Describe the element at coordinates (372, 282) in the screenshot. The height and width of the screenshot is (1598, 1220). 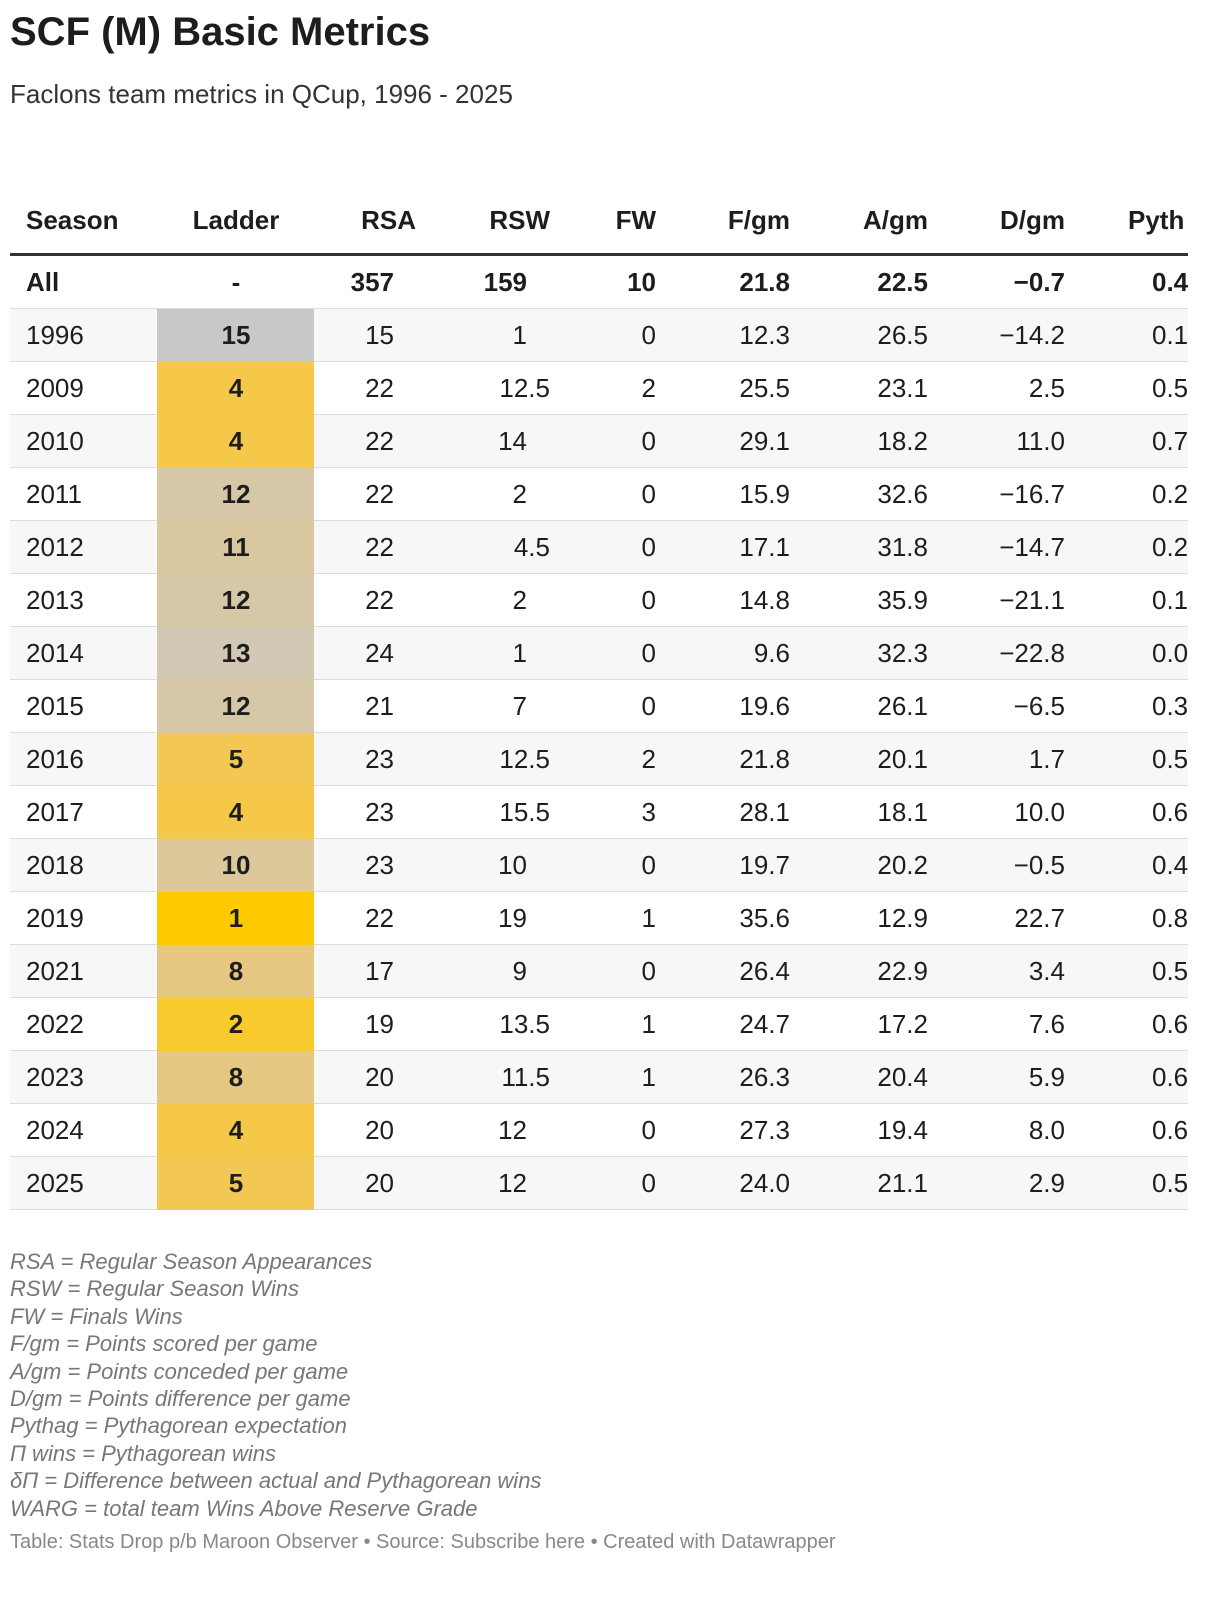
I see `table-cell: 357` at that location.